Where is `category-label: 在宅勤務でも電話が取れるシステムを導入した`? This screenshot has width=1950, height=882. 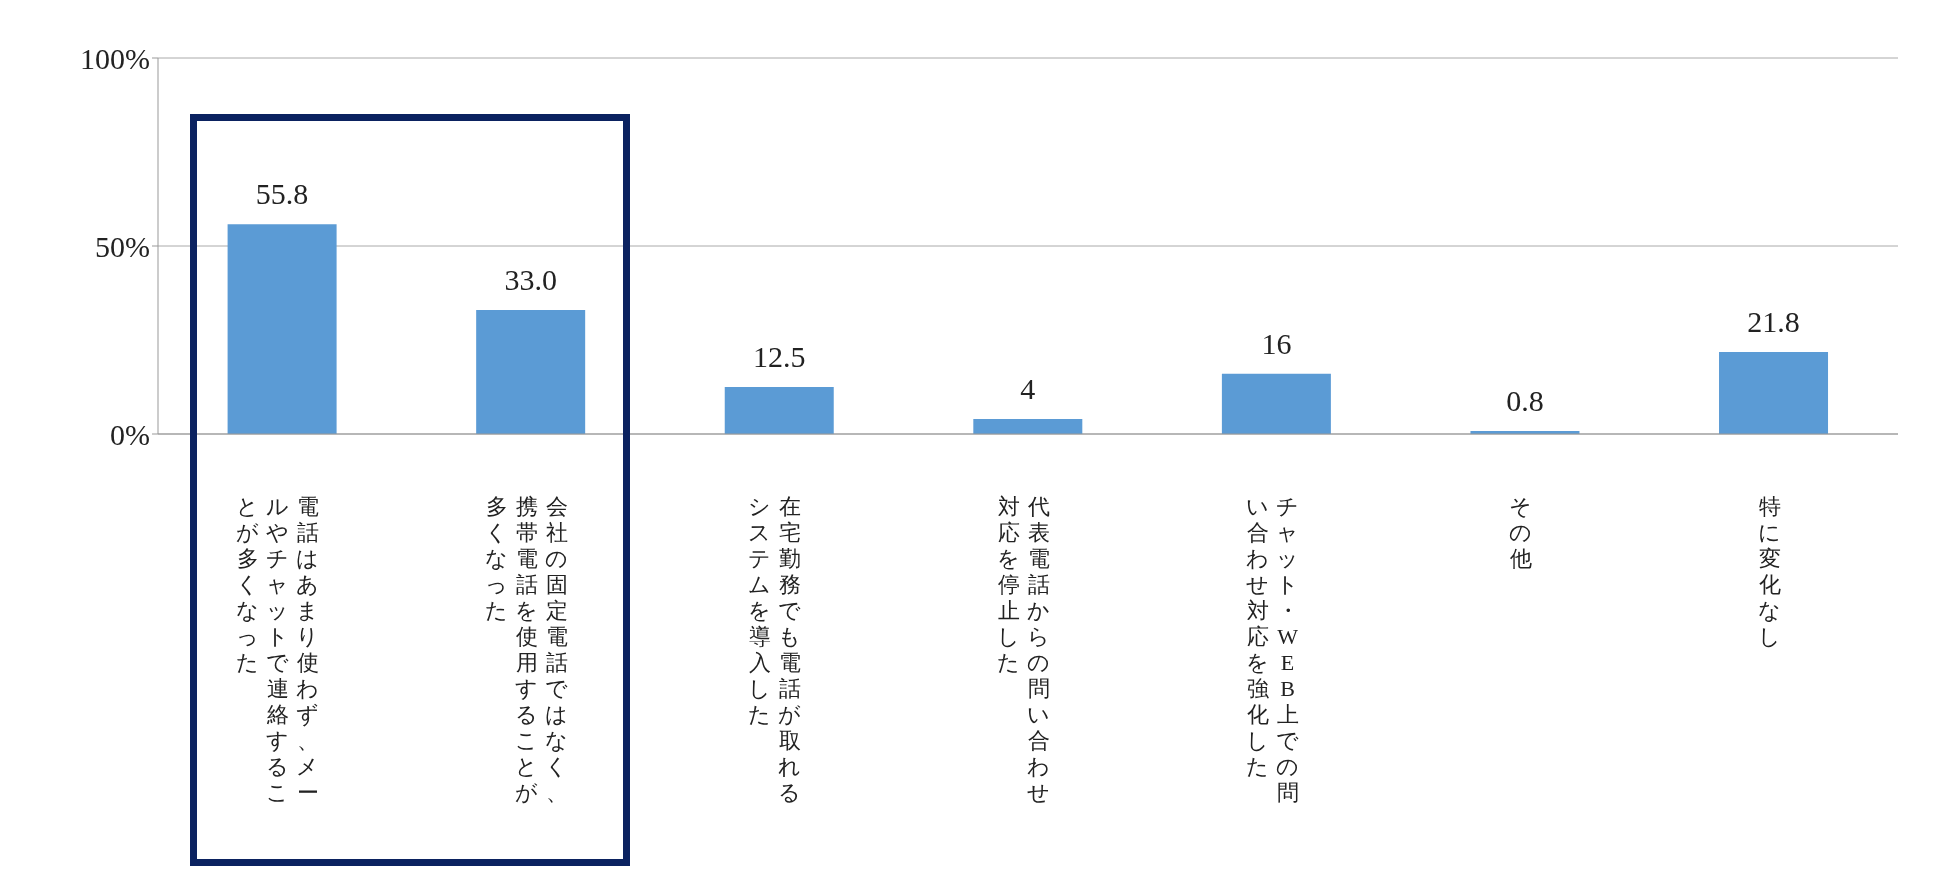
category-label: 在宅勤務でも電話が取れるシステムを導入した is located at coordinates (775, 649).